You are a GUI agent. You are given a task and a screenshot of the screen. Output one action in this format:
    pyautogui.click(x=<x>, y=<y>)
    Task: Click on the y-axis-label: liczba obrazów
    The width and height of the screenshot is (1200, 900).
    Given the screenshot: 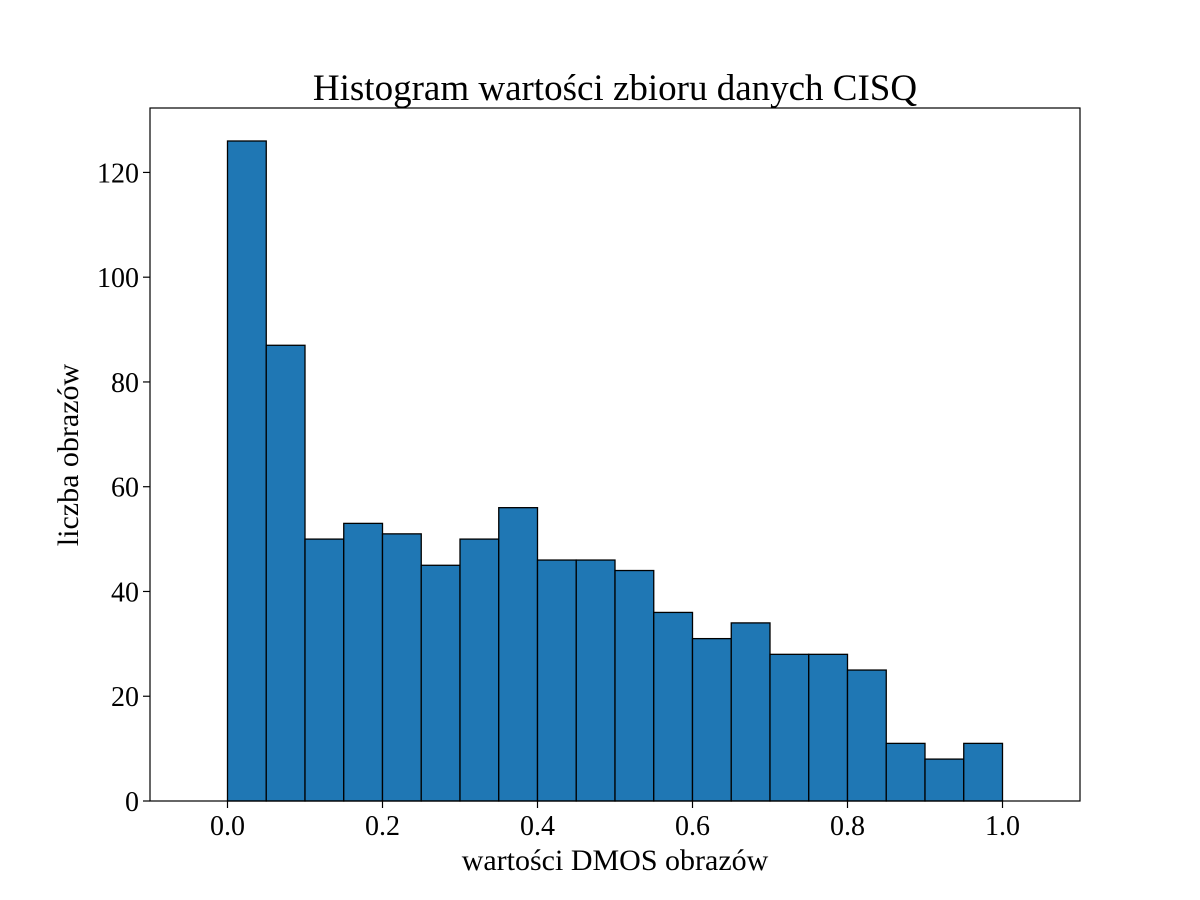 What is the action you would take?
    pyautogui.click(x=68, y=454)
    